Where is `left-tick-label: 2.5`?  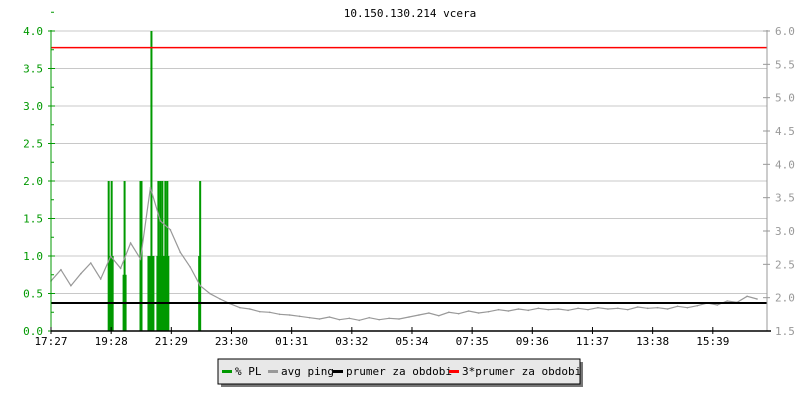
left-tick-label: 2.5 is located at coordinates (33, 144).